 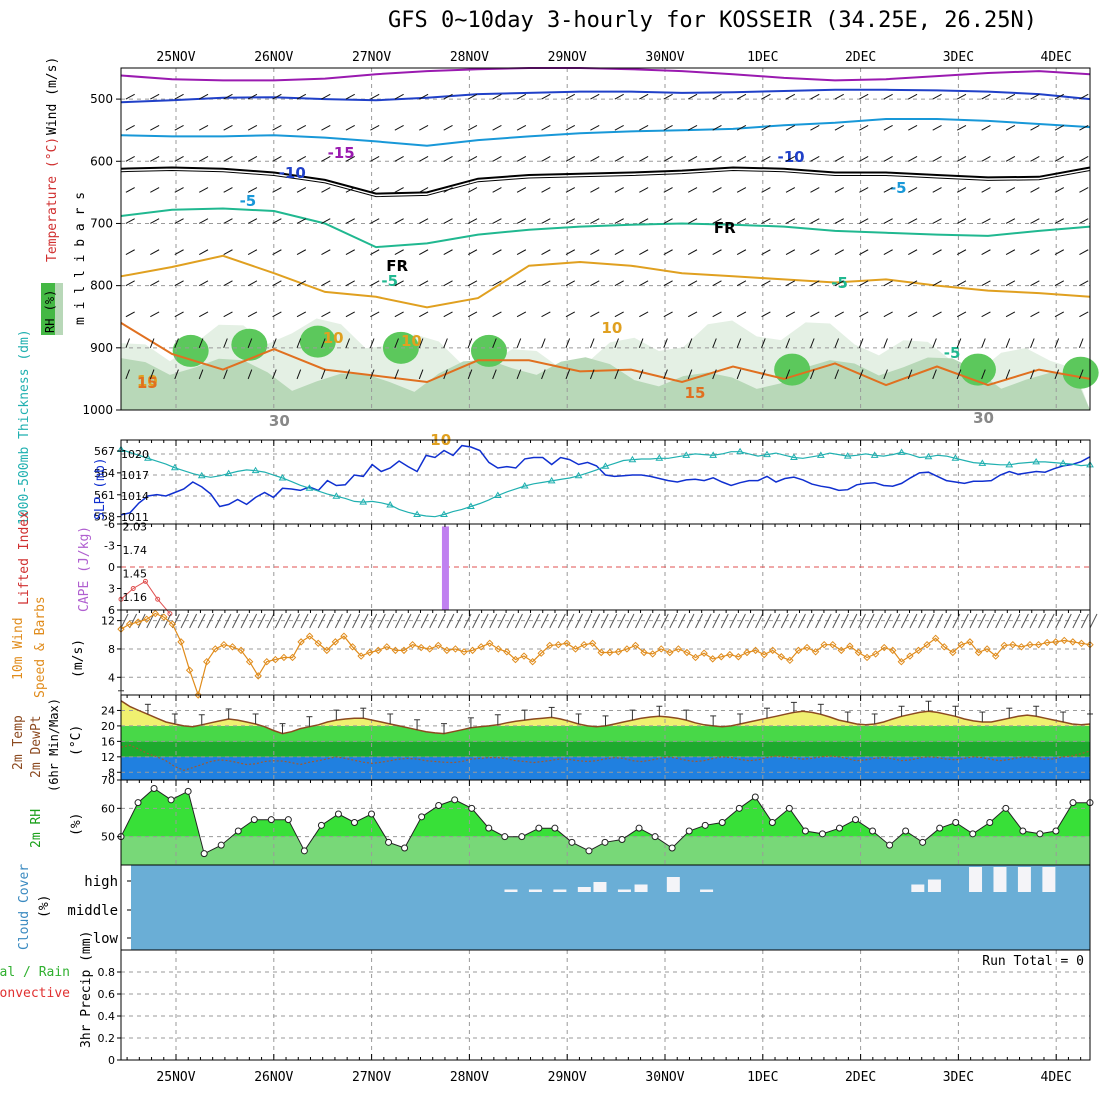 I want to click on freezing-contour, so click(x=605, y=183).